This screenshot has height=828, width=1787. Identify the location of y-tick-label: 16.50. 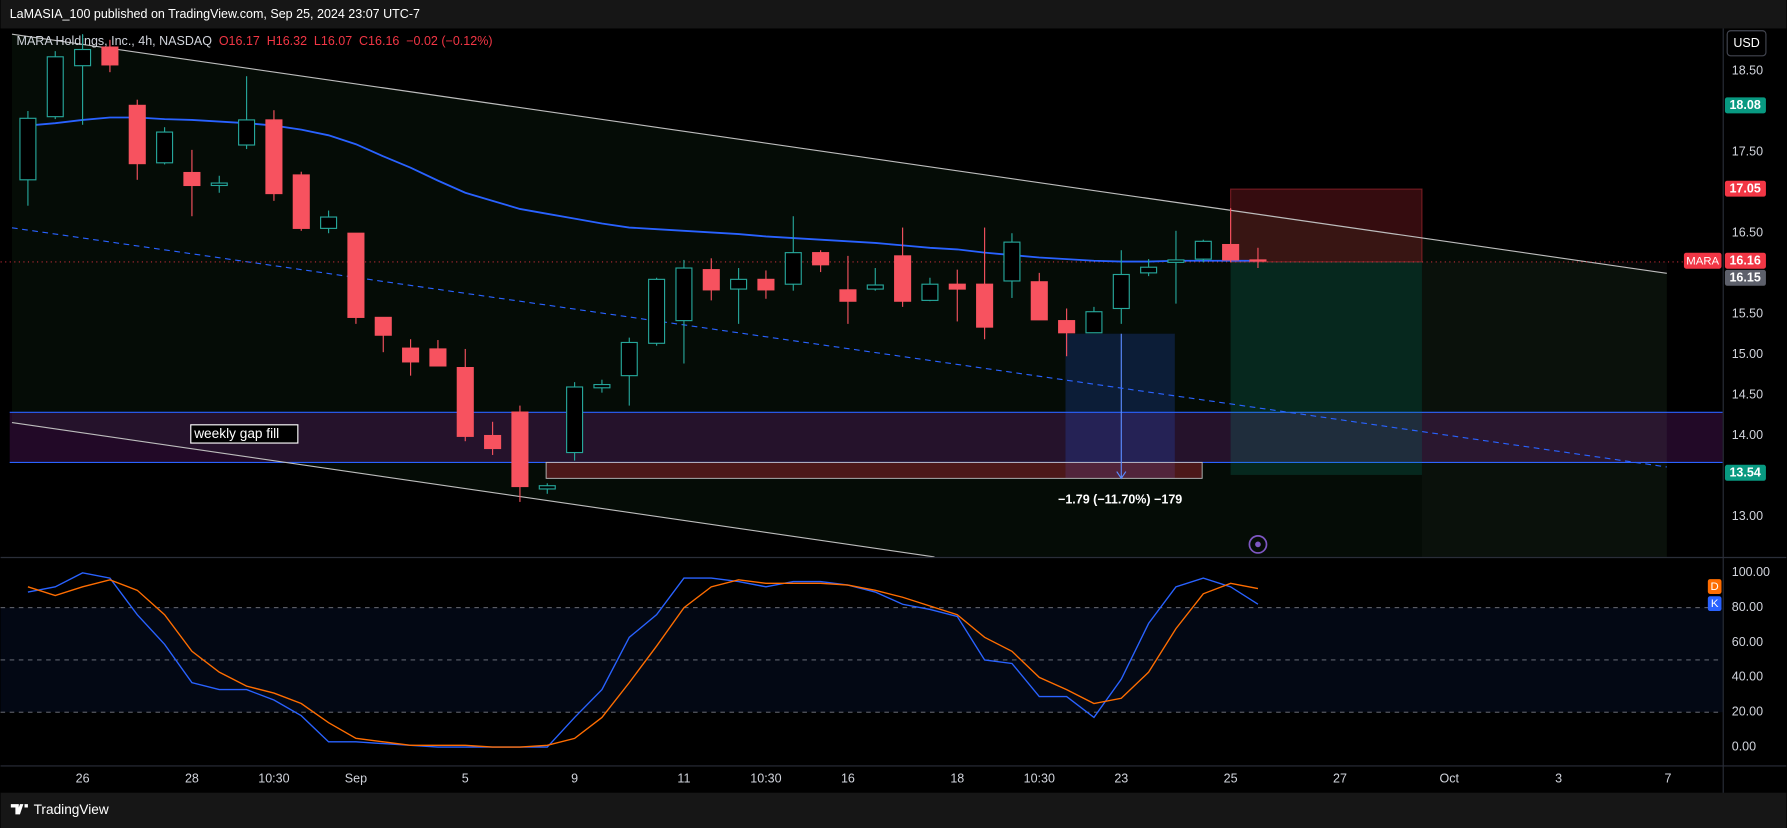
(1747, 233).